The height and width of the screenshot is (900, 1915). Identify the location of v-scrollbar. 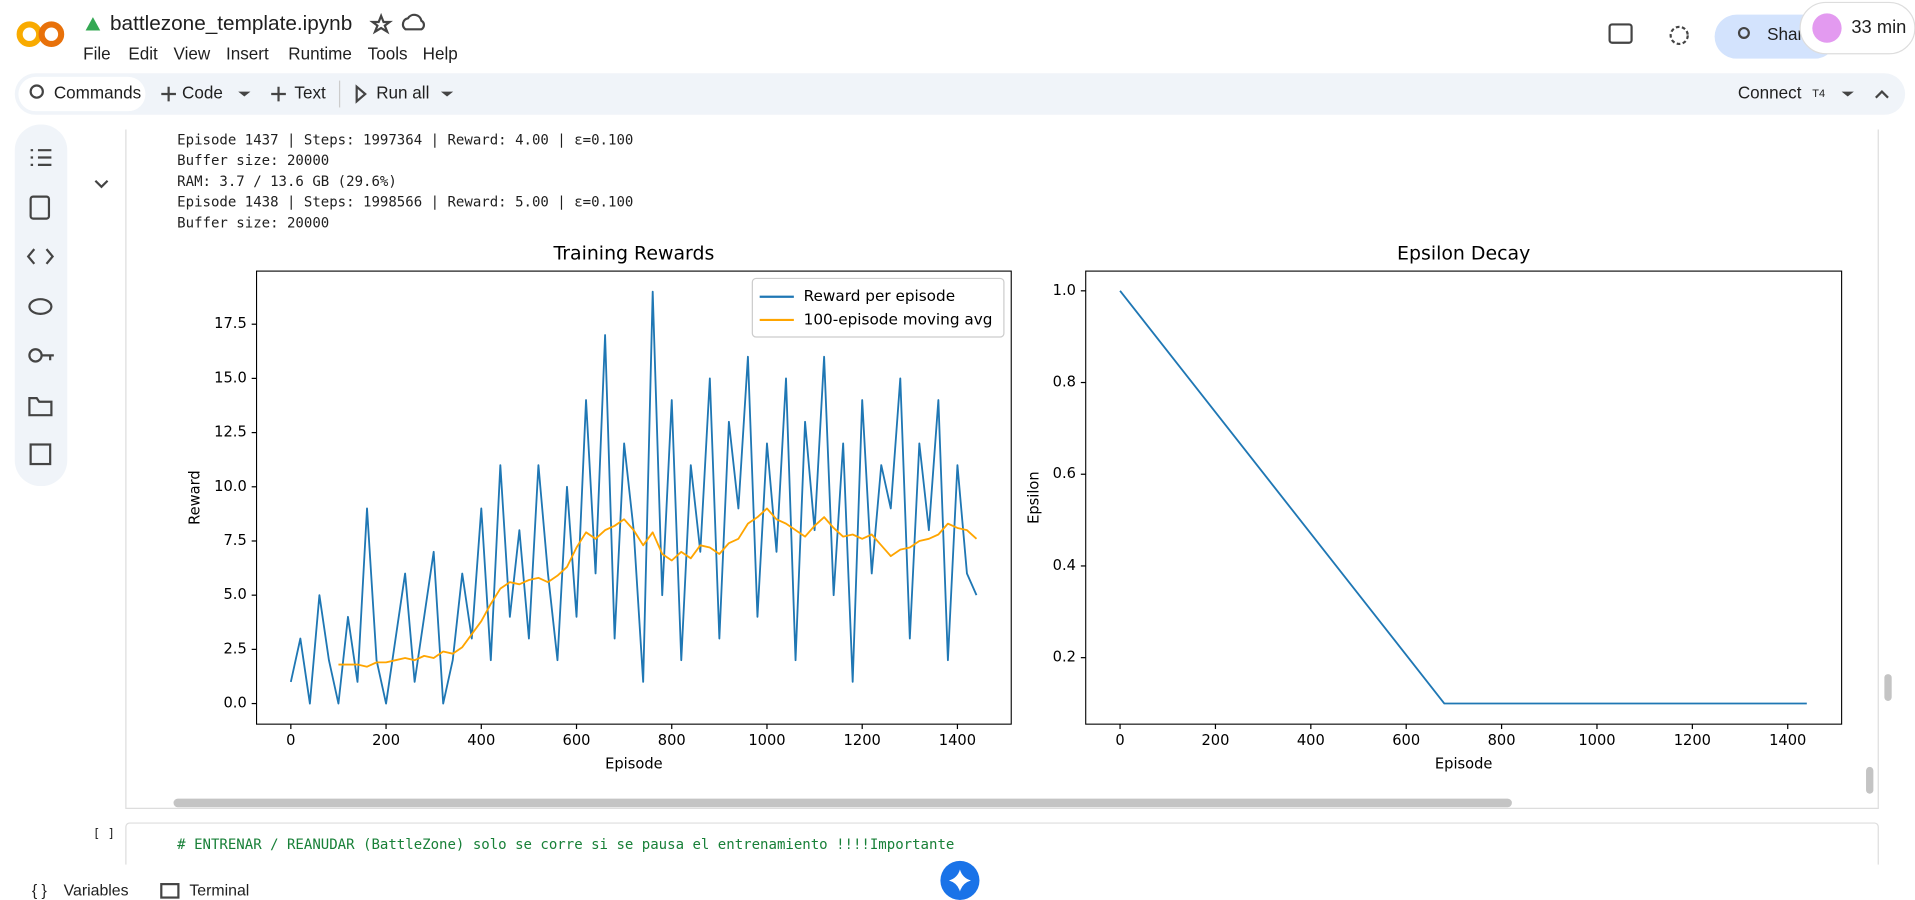
(1888, 687).